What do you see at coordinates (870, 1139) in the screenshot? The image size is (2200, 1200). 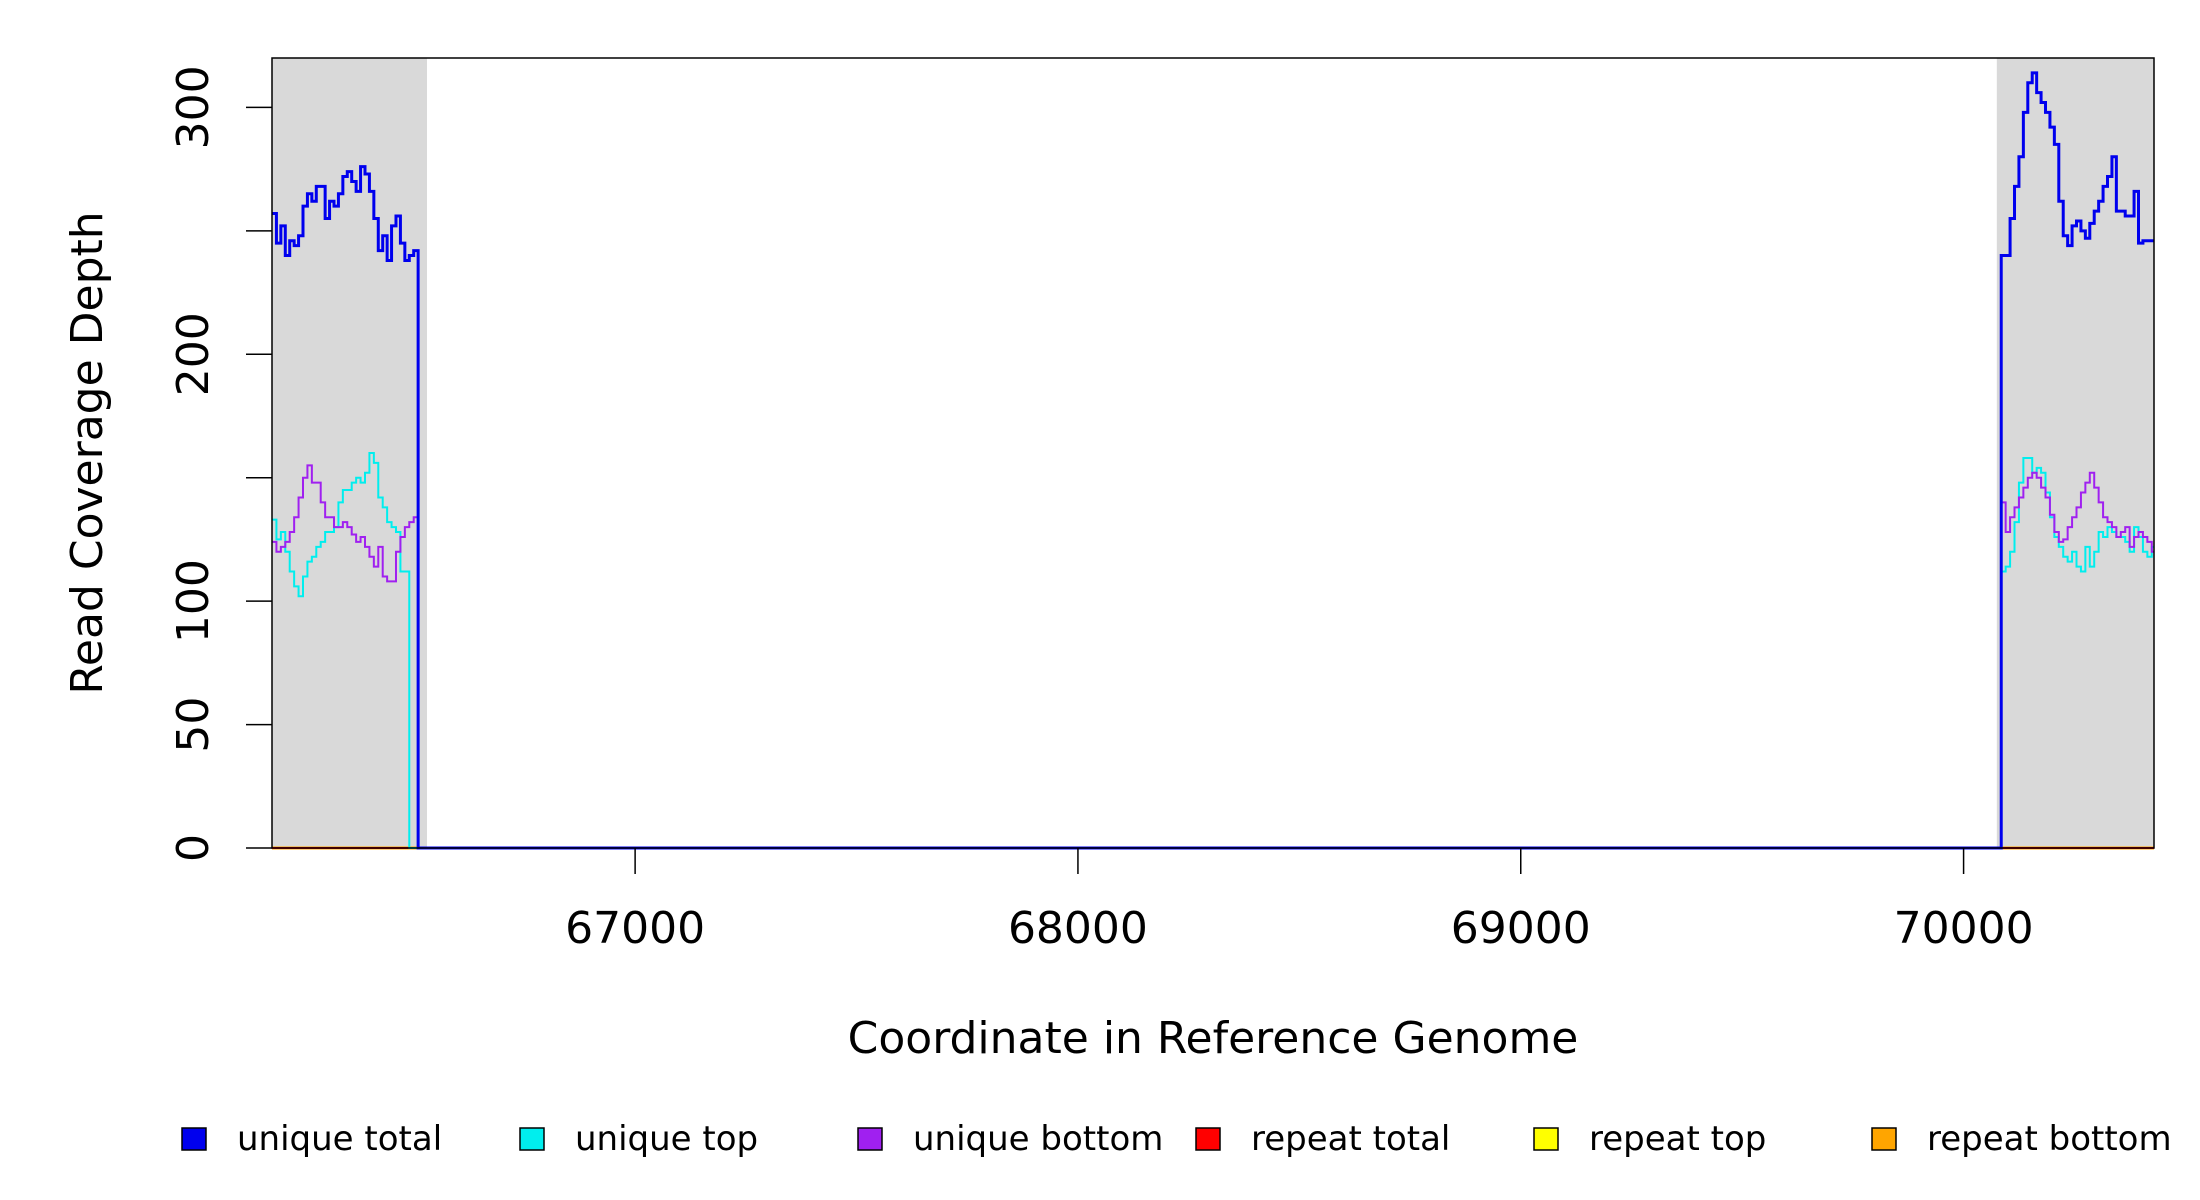 I see `legend-swatch-unique-bottom` at bounding box center [870, 1139].